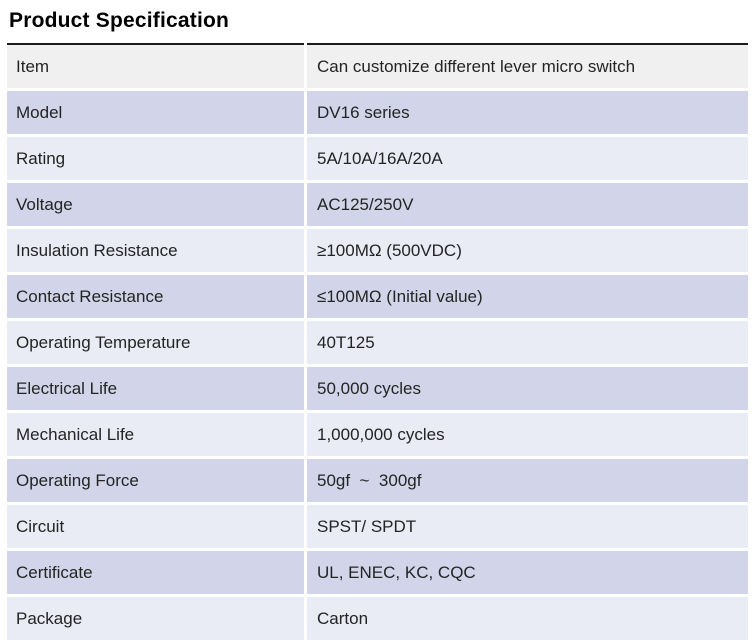 Image resolution: width=754 pixels, height=644 pixels. I want to click on spec-value: 50gf ~ 300gf, so click(369, 480).